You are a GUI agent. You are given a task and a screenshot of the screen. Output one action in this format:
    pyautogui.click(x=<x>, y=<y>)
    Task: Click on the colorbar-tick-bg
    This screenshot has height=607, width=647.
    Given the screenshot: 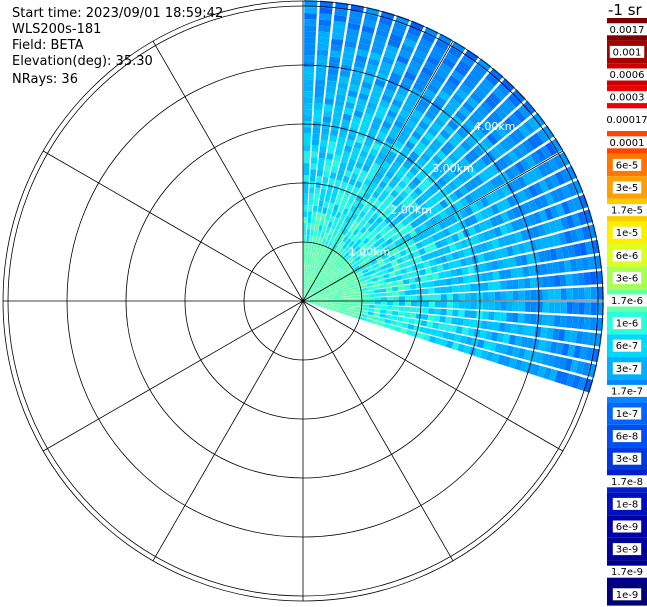 What is the action you would take?
    pyautogui.click(x=626, y=97)
    